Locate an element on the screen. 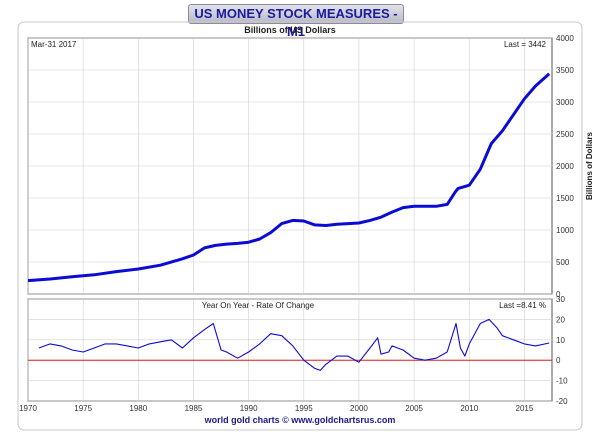  m1-date-label: Mar-31 2017 is located at coordinates (54, 44).